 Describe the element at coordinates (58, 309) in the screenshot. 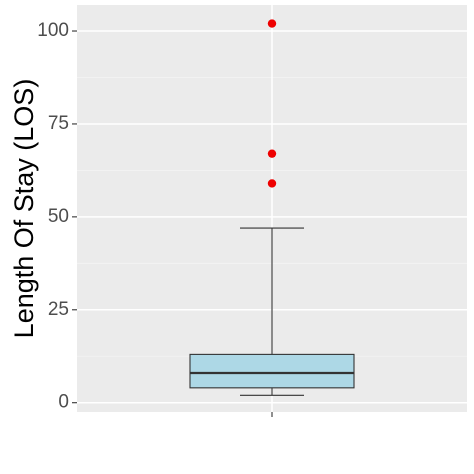

I see `y-tick-label: 25` at that location.